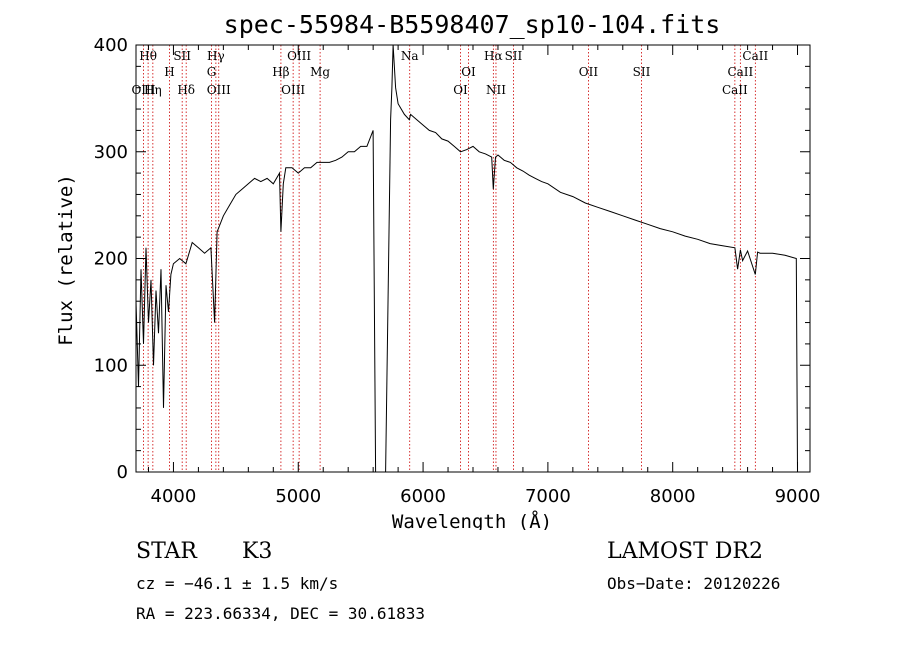  What do you see at coordinates (66, 260) in the screenshot?
I see `y-axis-label: Flux (relative)` at bounding box center [66, 260].